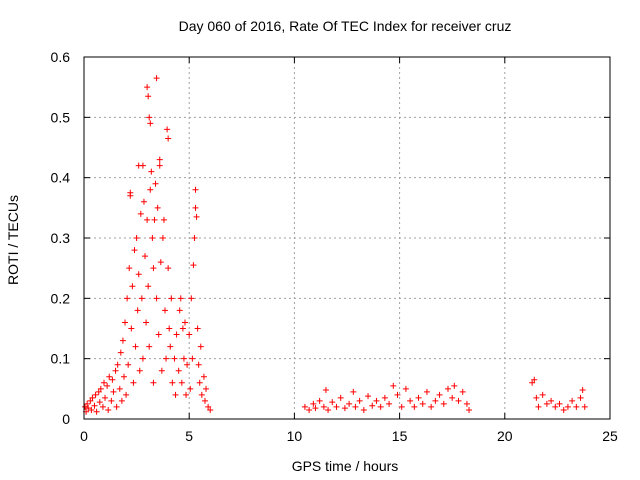 This screenshot has height=480, width=640. I want to click on x-axis-title: GPS time / hours, so click(345, 466).